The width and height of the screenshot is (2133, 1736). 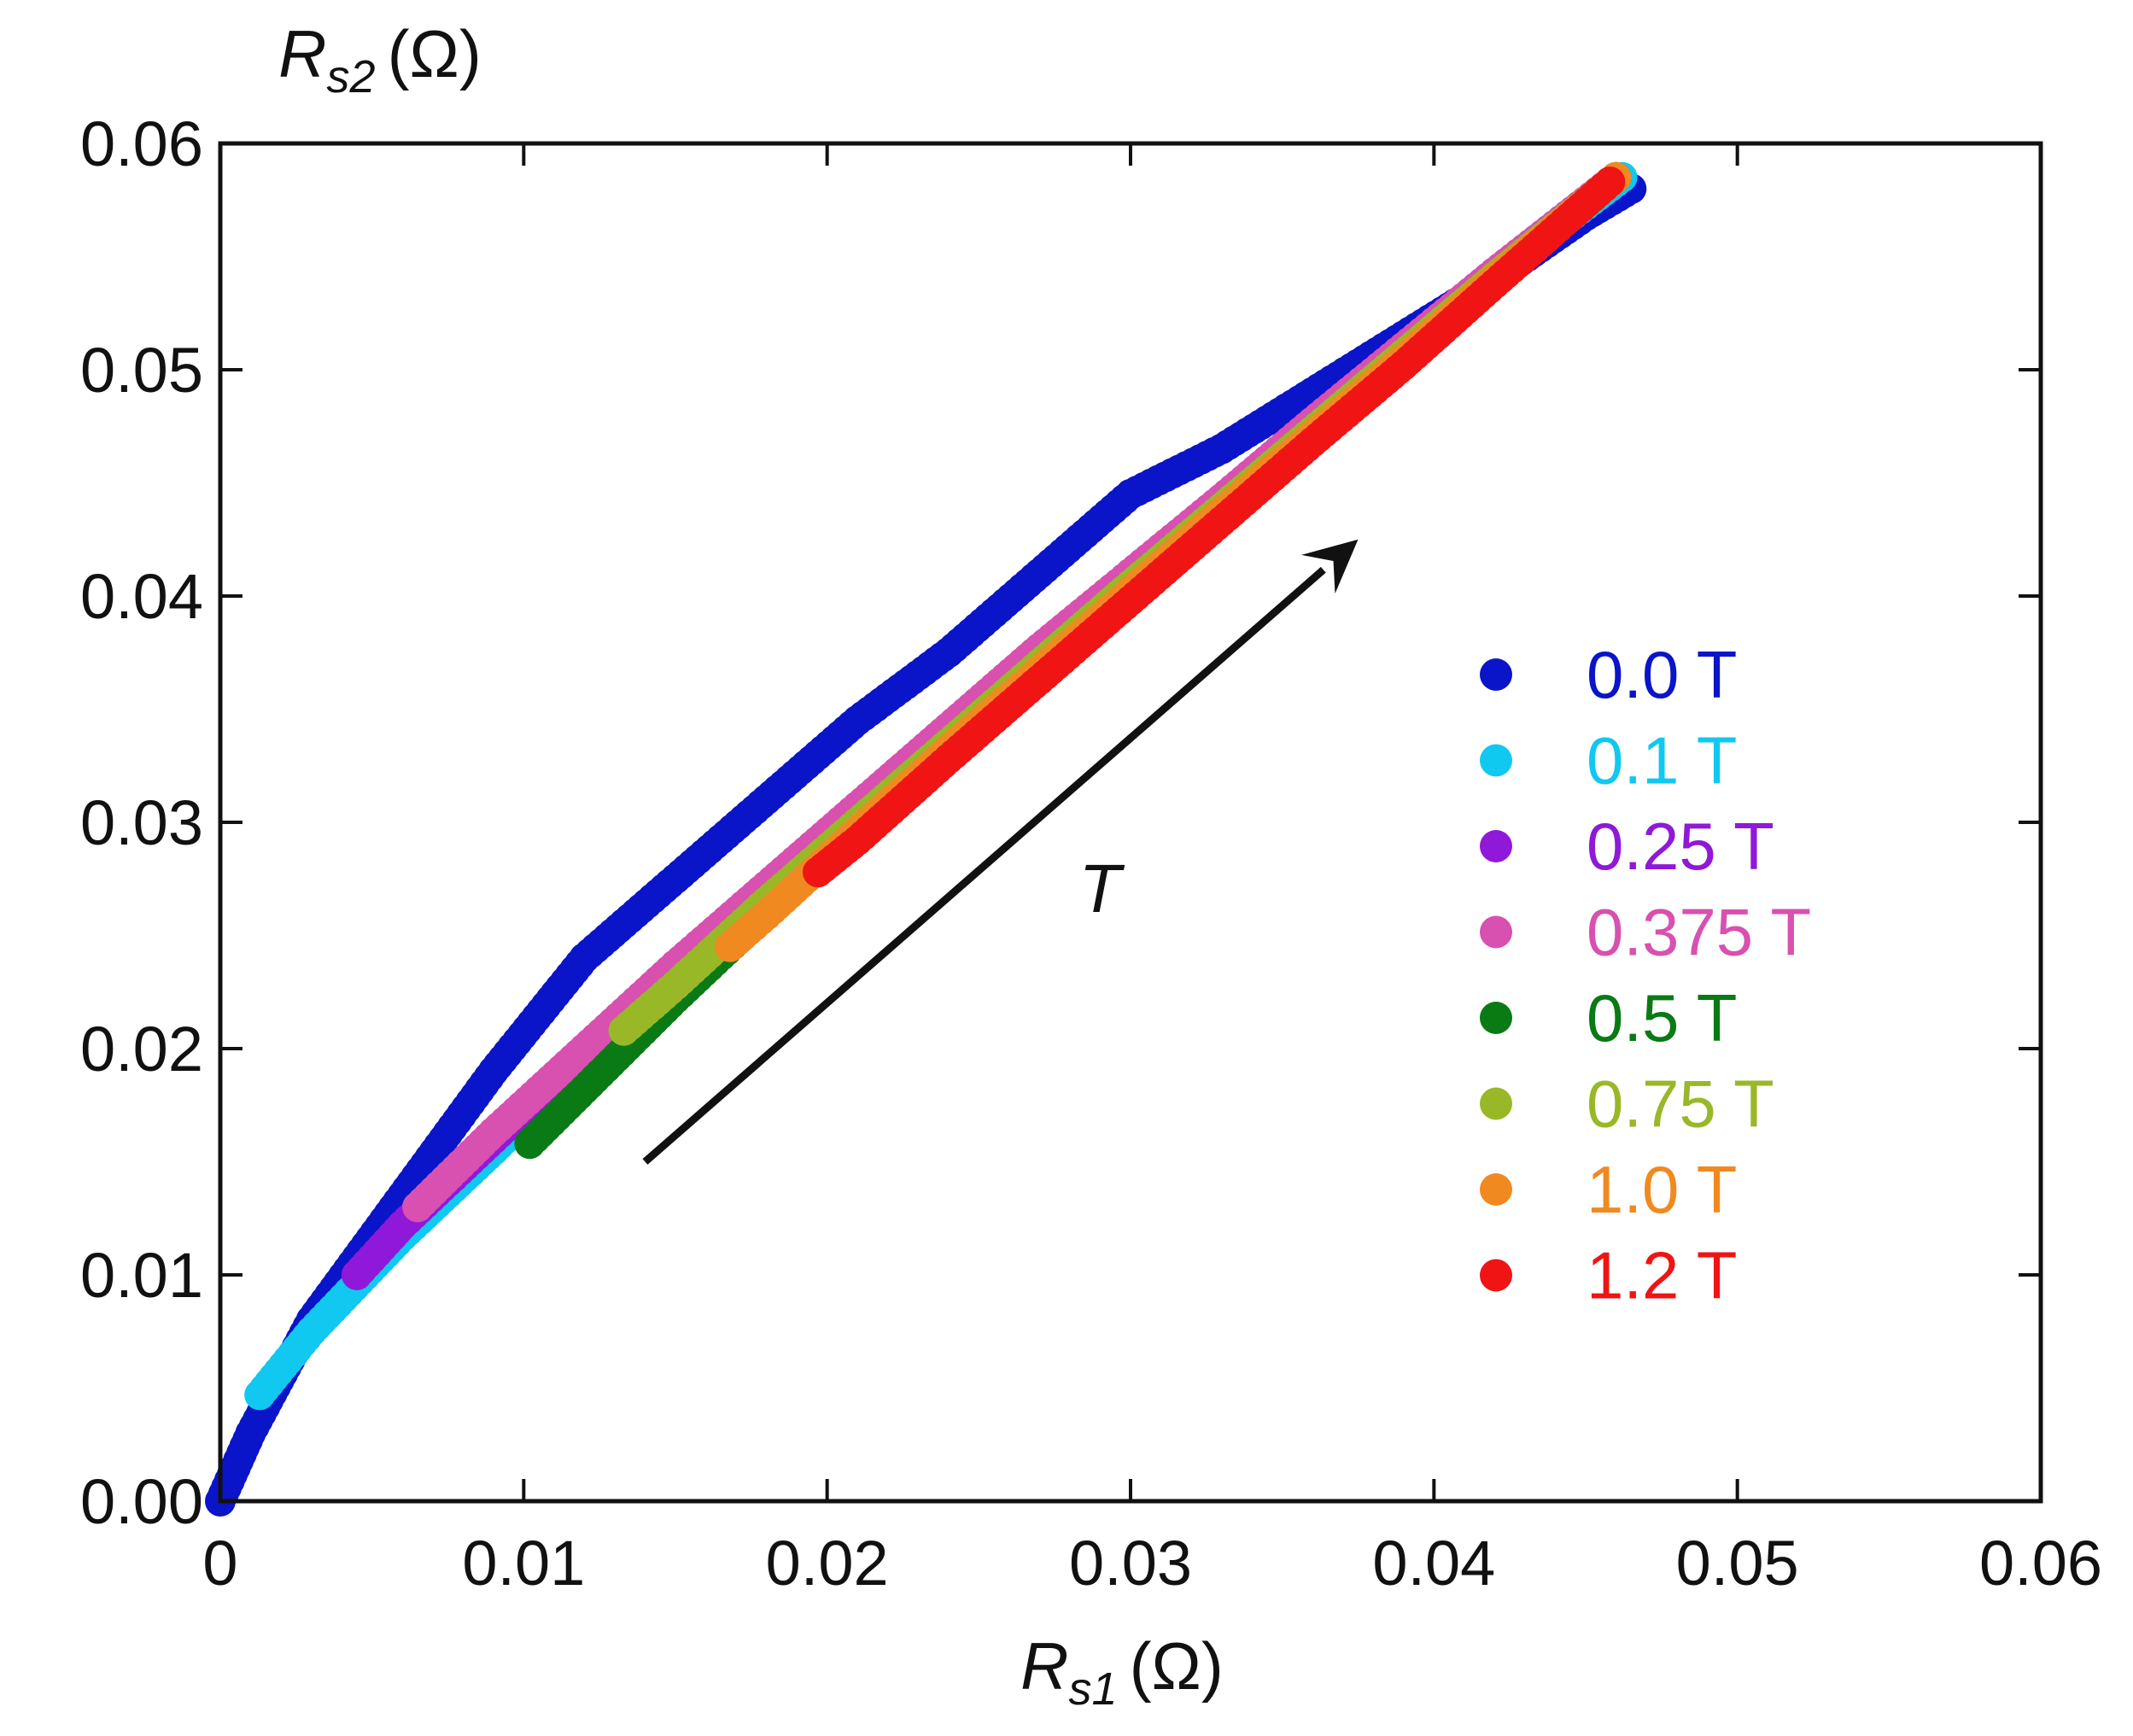 I want to click on legend-item: 0.1 T, so click(x=1608, y=761).